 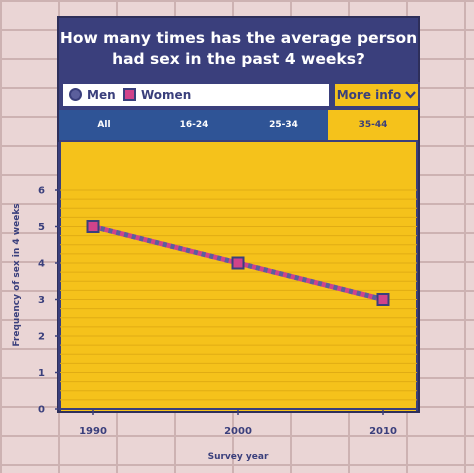 What do you see at coordinates (41, 227) in the screenshot?
I see `y-tick-label: 5` at bounding box center [41, 227].